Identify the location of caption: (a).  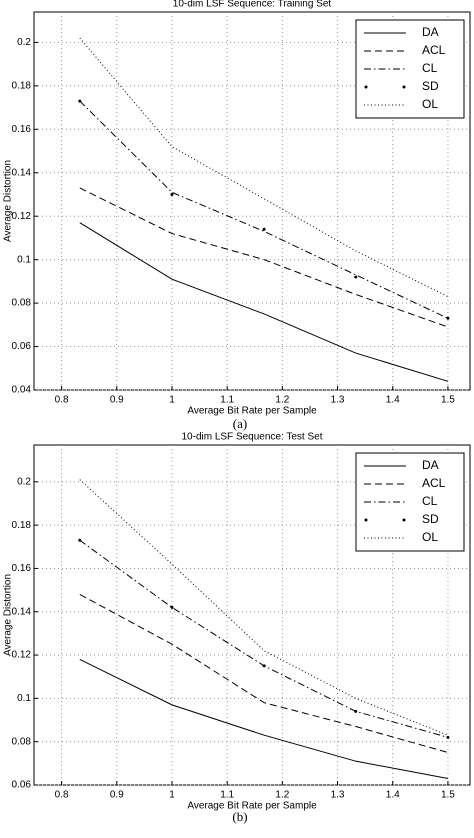
(240, 423).